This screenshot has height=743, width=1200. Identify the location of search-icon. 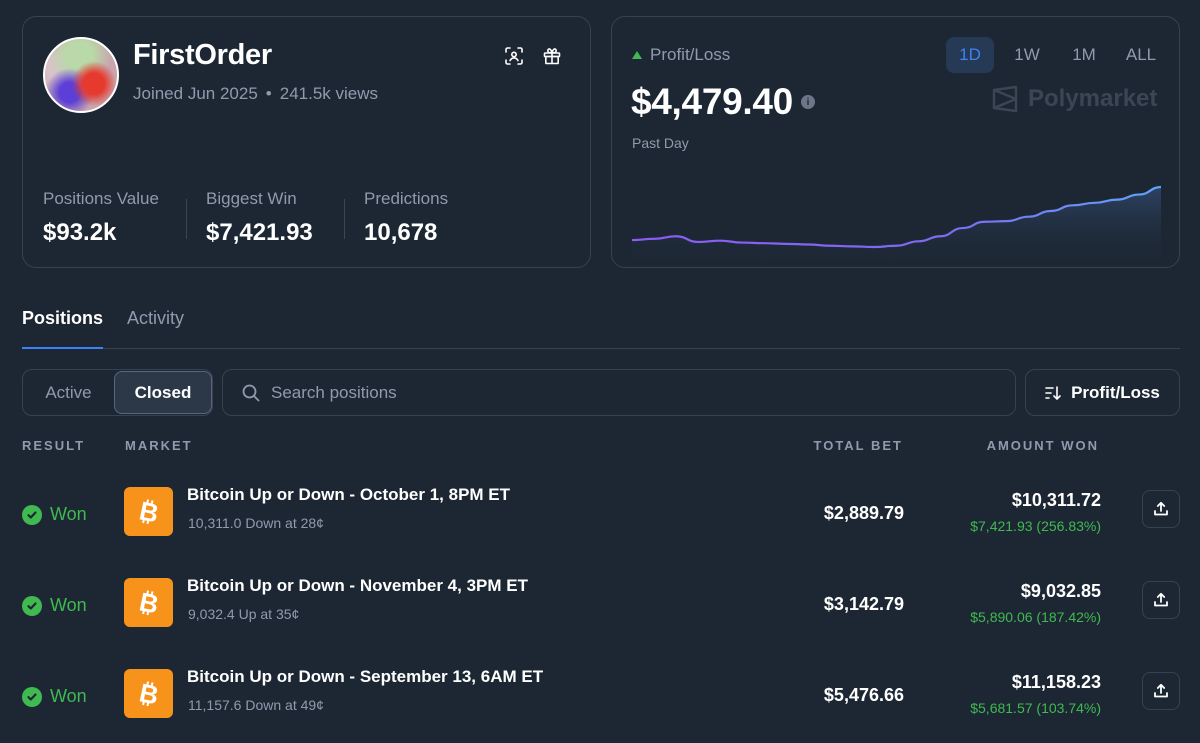
(251, 392).